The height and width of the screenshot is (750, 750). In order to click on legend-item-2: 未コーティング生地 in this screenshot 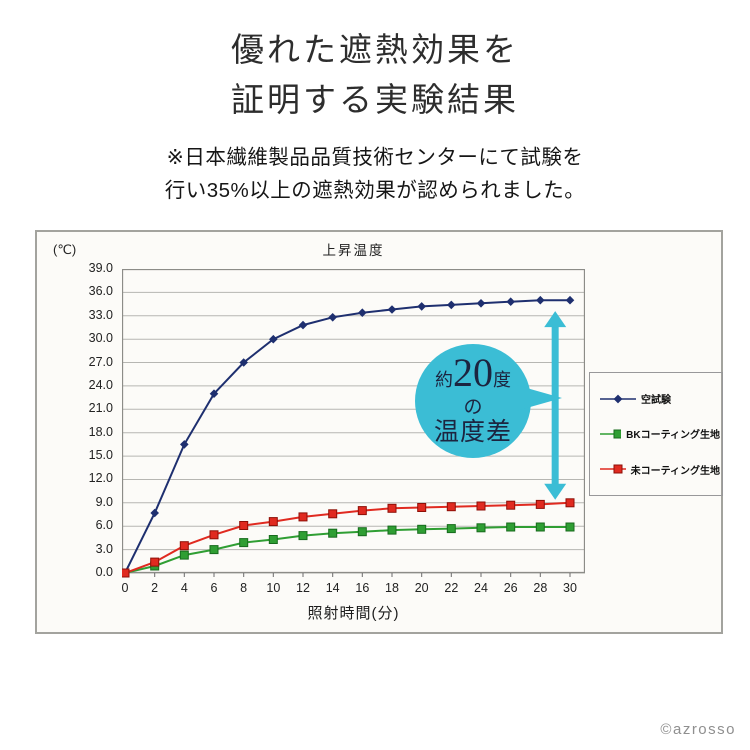, I will do `click(660, 469)`.